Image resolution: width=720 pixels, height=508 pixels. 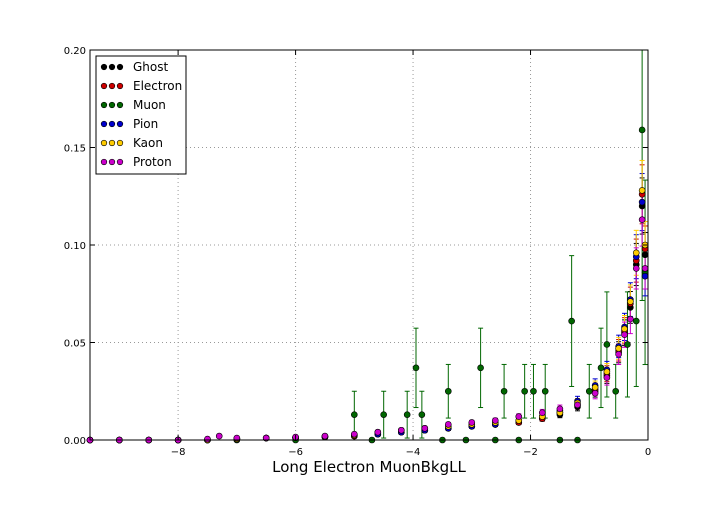 What do you see at coordinates (145, 124) in the screenshot?
I see `legend-label: Pion` at bounding box center [145, 124].